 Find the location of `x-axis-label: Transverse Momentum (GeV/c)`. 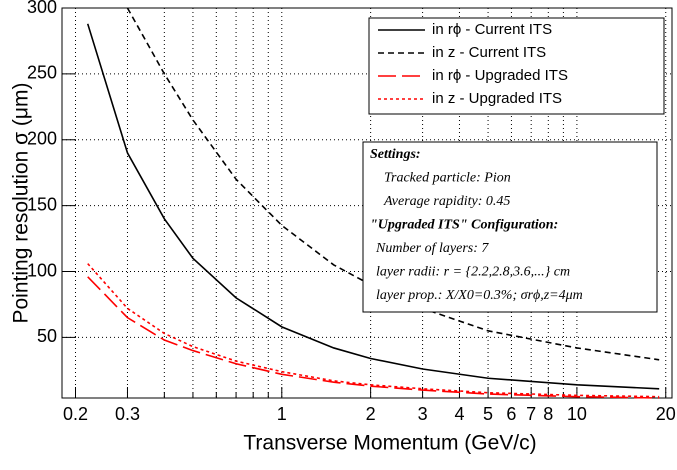

x-axis-label: Transverse Momentum (GeV/c) is located at coordinates (389, 443).